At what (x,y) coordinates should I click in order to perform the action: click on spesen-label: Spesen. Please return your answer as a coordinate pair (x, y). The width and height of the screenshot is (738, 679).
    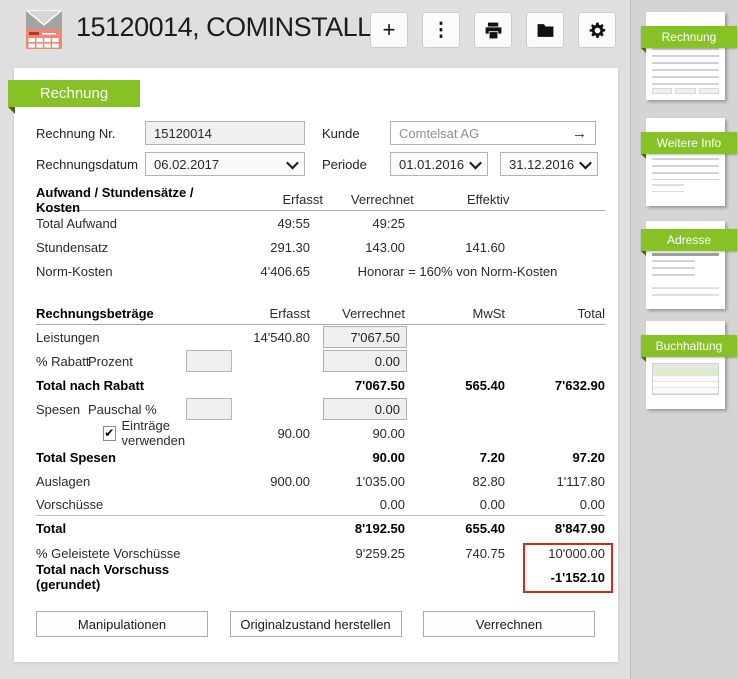
    Looking at the image, I should click on (58, 409).